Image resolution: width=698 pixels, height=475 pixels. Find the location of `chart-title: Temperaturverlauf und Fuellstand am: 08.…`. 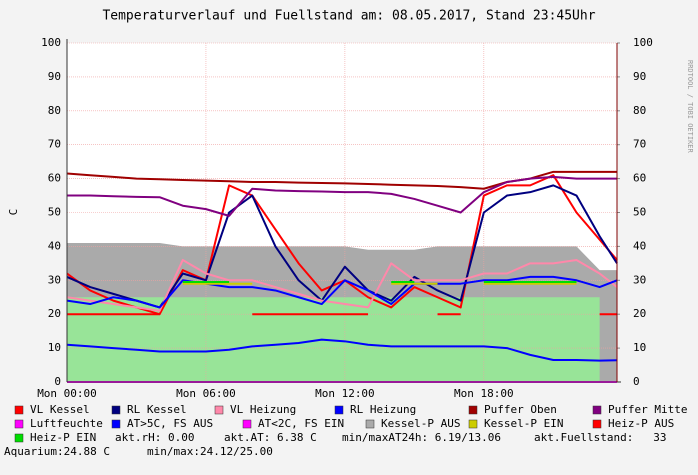

chart-title: Temperaturverlauf und Fuellstand am: 08.… is located at coordinates (348, 16).